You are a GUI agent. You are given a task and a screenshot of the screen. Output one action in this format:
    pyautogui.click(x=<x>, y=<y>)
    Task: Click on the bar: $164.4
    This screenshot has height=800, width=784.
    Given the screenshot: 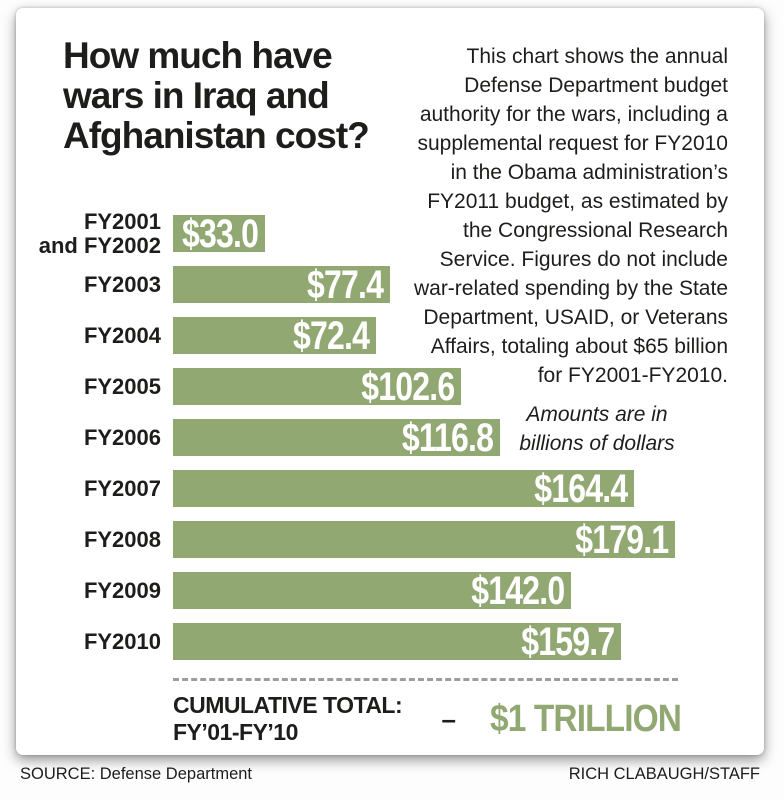 What is the action you would take?
    pyautogui.click(x=403, y=488)
    